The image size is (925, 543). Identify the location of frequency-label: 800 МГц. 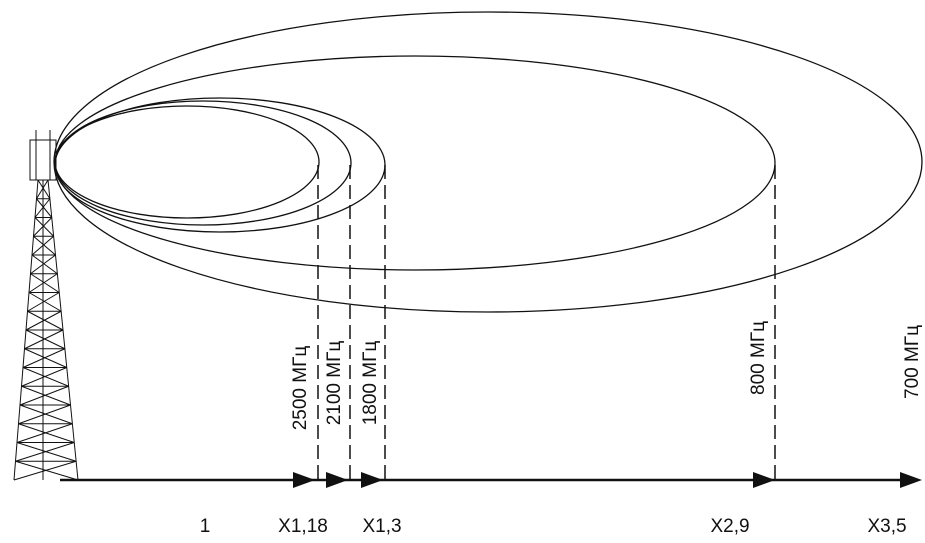
(758, 358).